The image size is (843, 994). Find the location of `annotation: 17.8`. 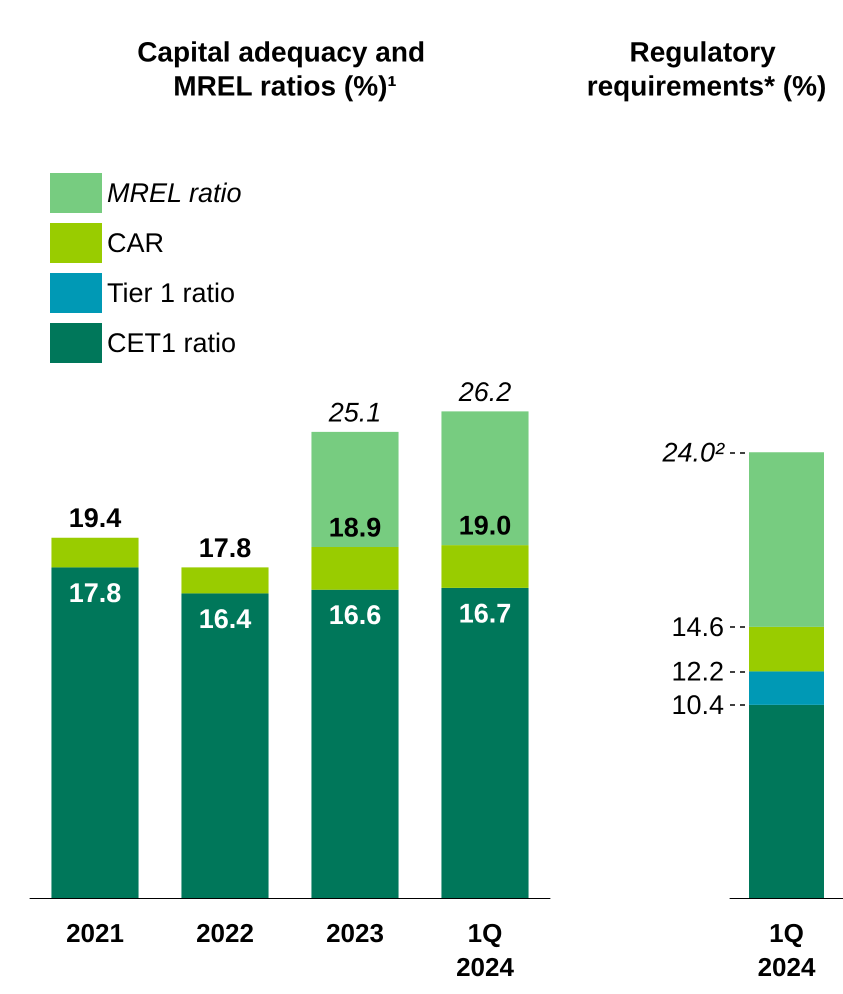

annotation: 17.8 is located at coordinates (225, 547).